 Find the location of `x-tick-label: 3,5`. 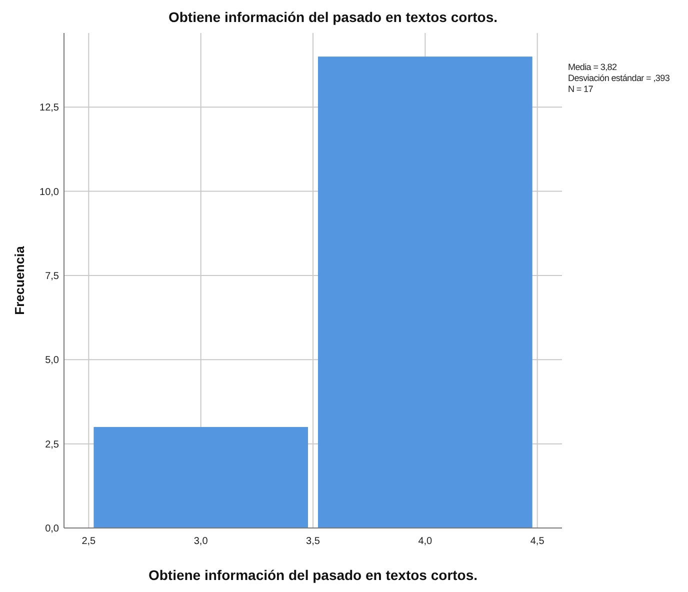

x-tick-label: 3,5 is located at coordinates (313, 541).